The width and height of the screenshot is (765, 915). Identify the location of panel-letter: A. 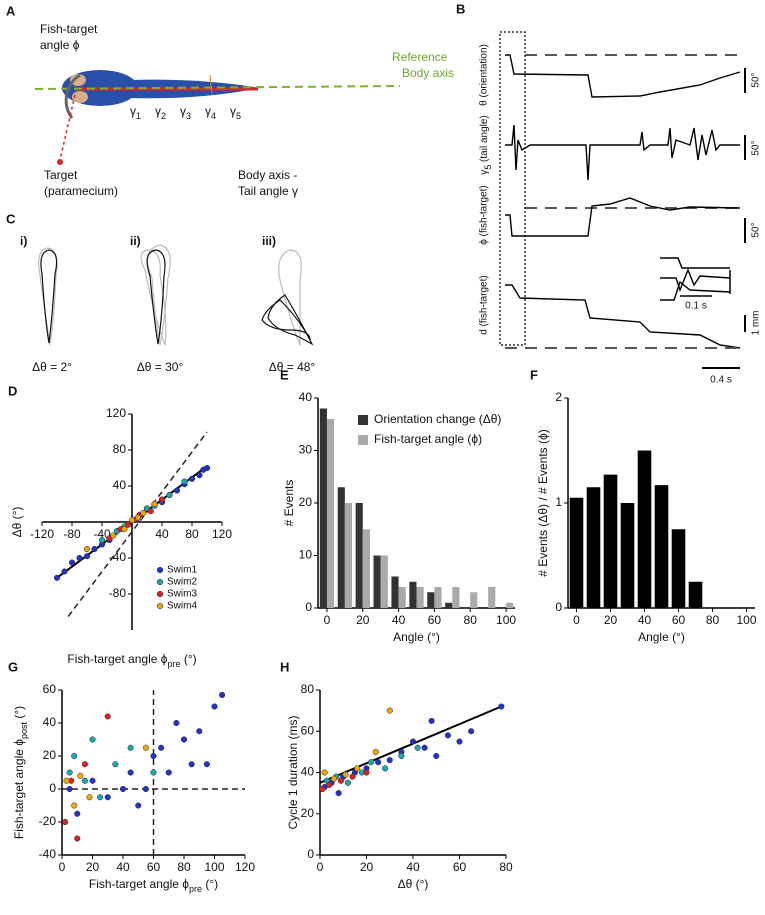
(11, 10).